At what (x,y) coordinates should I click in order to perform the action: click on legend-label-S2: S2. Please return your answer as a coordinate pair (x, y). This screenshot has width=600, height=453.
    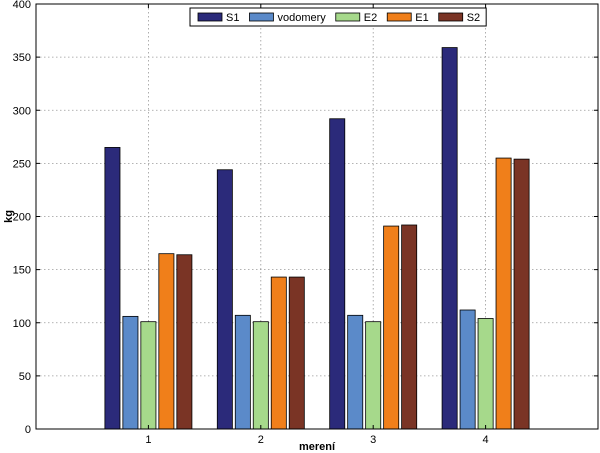
    Looking at the image, I should click on (473, 18).